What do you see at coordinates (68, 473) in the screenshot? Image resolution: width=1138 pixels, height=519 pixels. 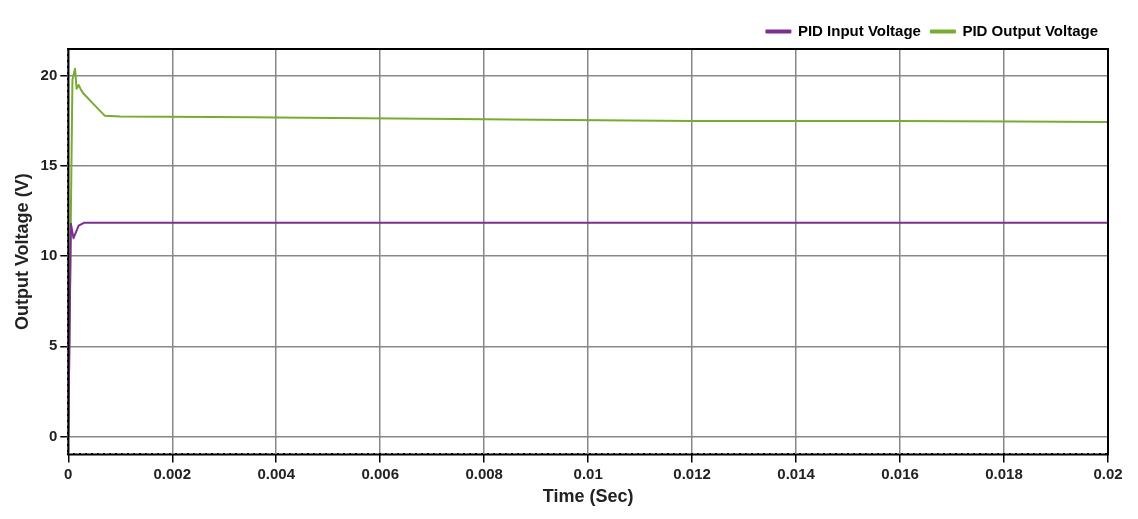 I see `x-tick-label: 0` at bounding box center [68, 473].